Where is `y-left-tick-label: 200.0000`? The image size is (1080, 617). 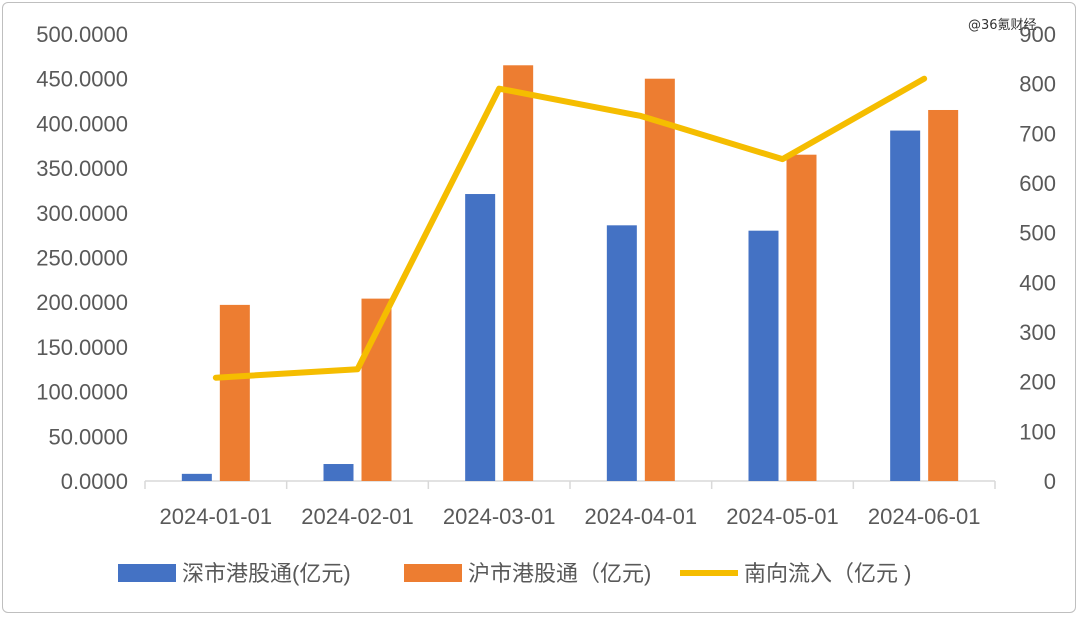 y-left-tick-label: 200.0000 is located at coordinates (82, 302).